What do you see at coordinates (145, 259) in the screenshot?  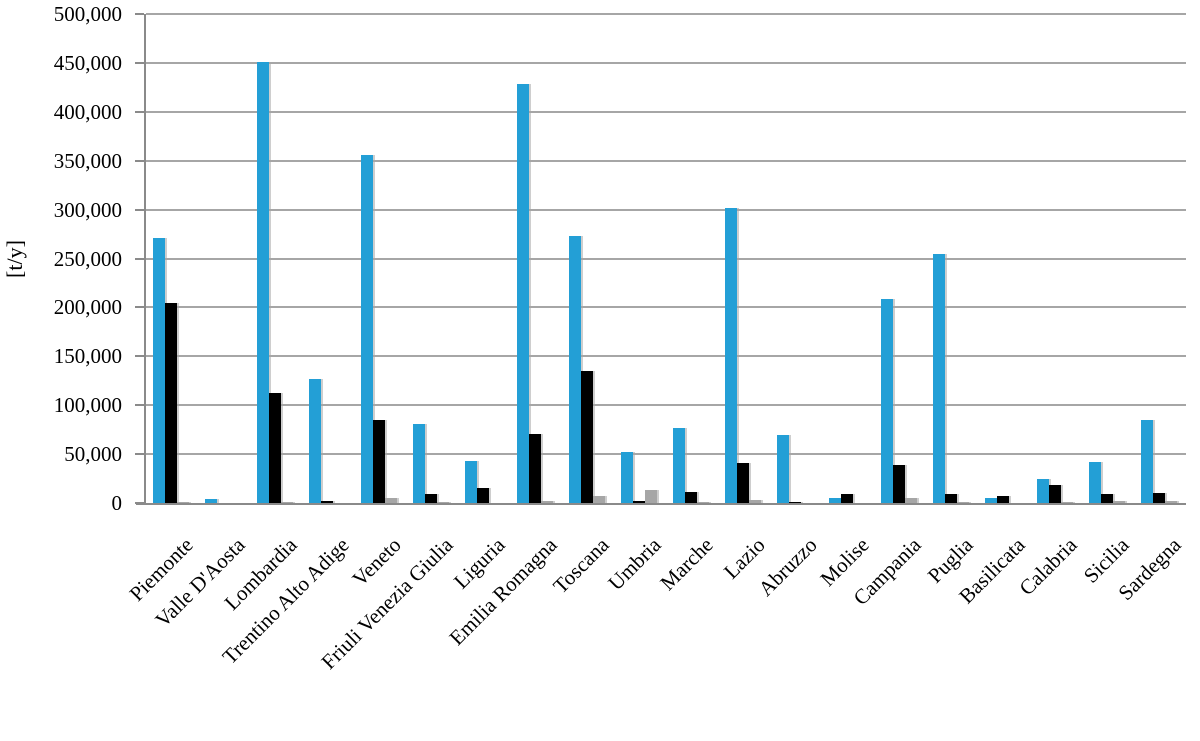 I see `y-axis-line` at bounding box center [145, 259].